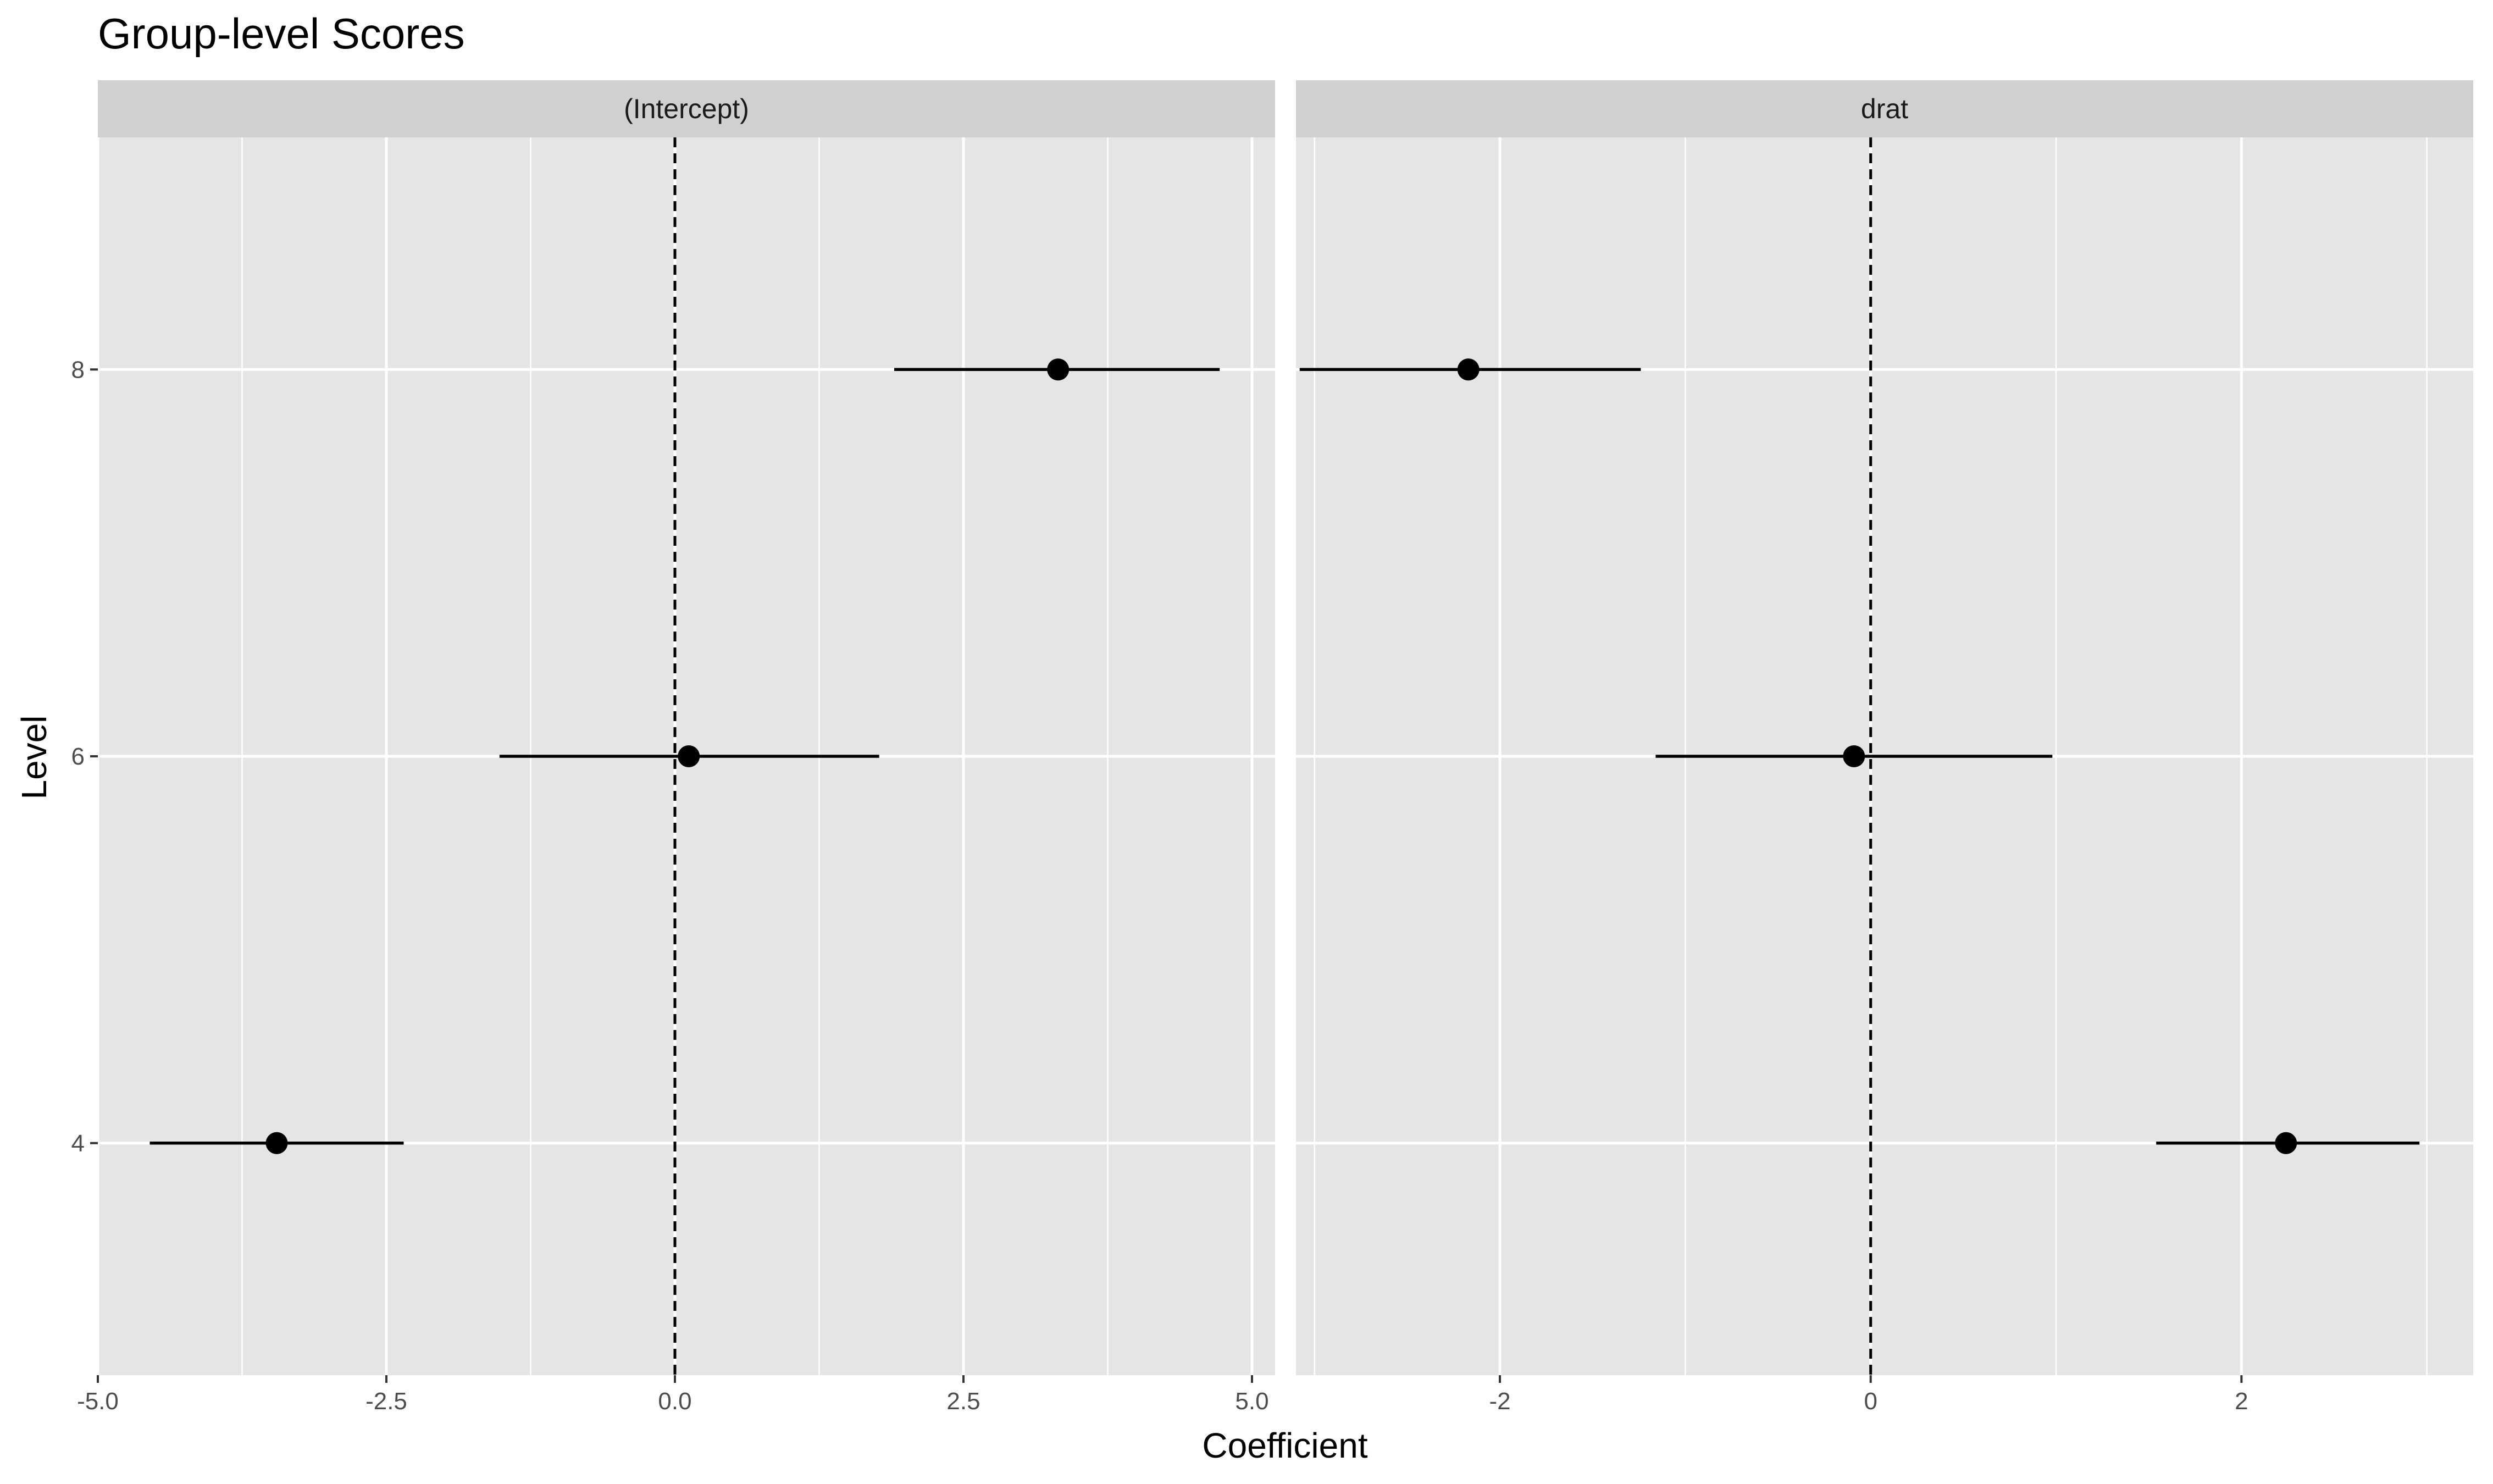  Describe the element at coordinates (963, 1401) in the screenshot. I see `x-tick-label: 2.5` at that location.